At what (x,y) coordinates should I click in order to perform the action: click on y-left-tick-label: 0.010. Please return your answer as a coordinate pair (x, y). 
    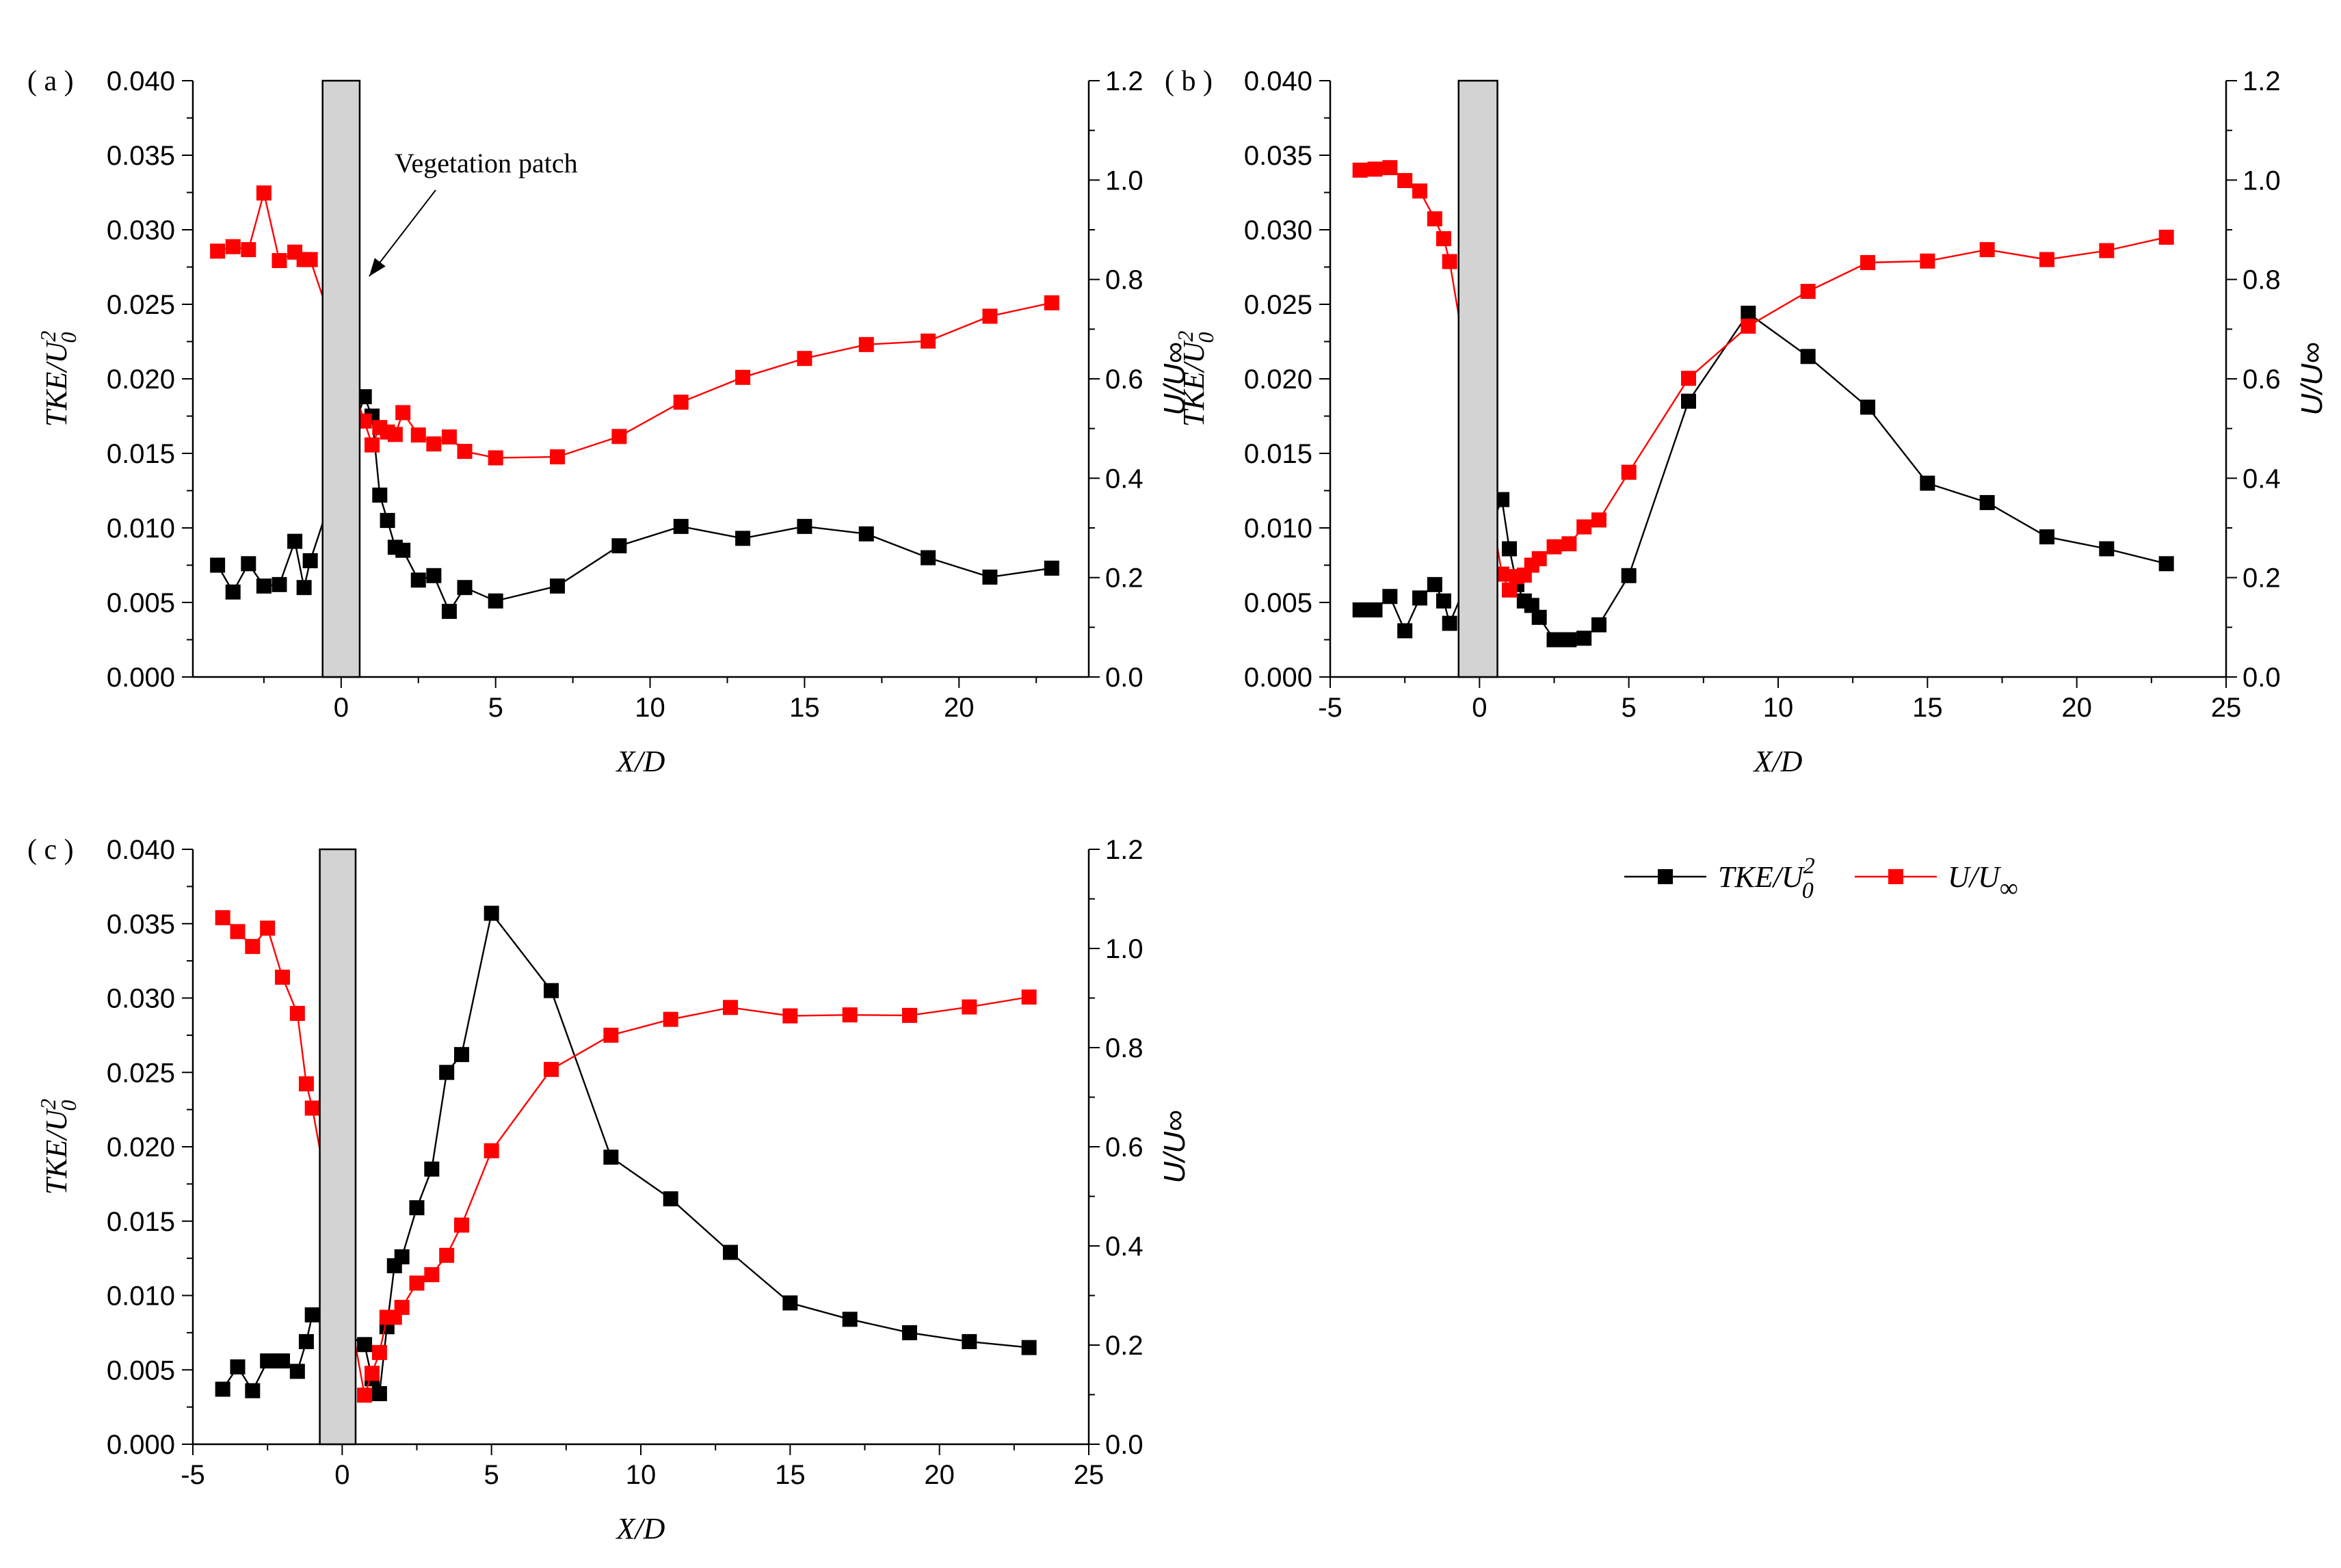
    Looking at the image, I should click on (141, 1296).